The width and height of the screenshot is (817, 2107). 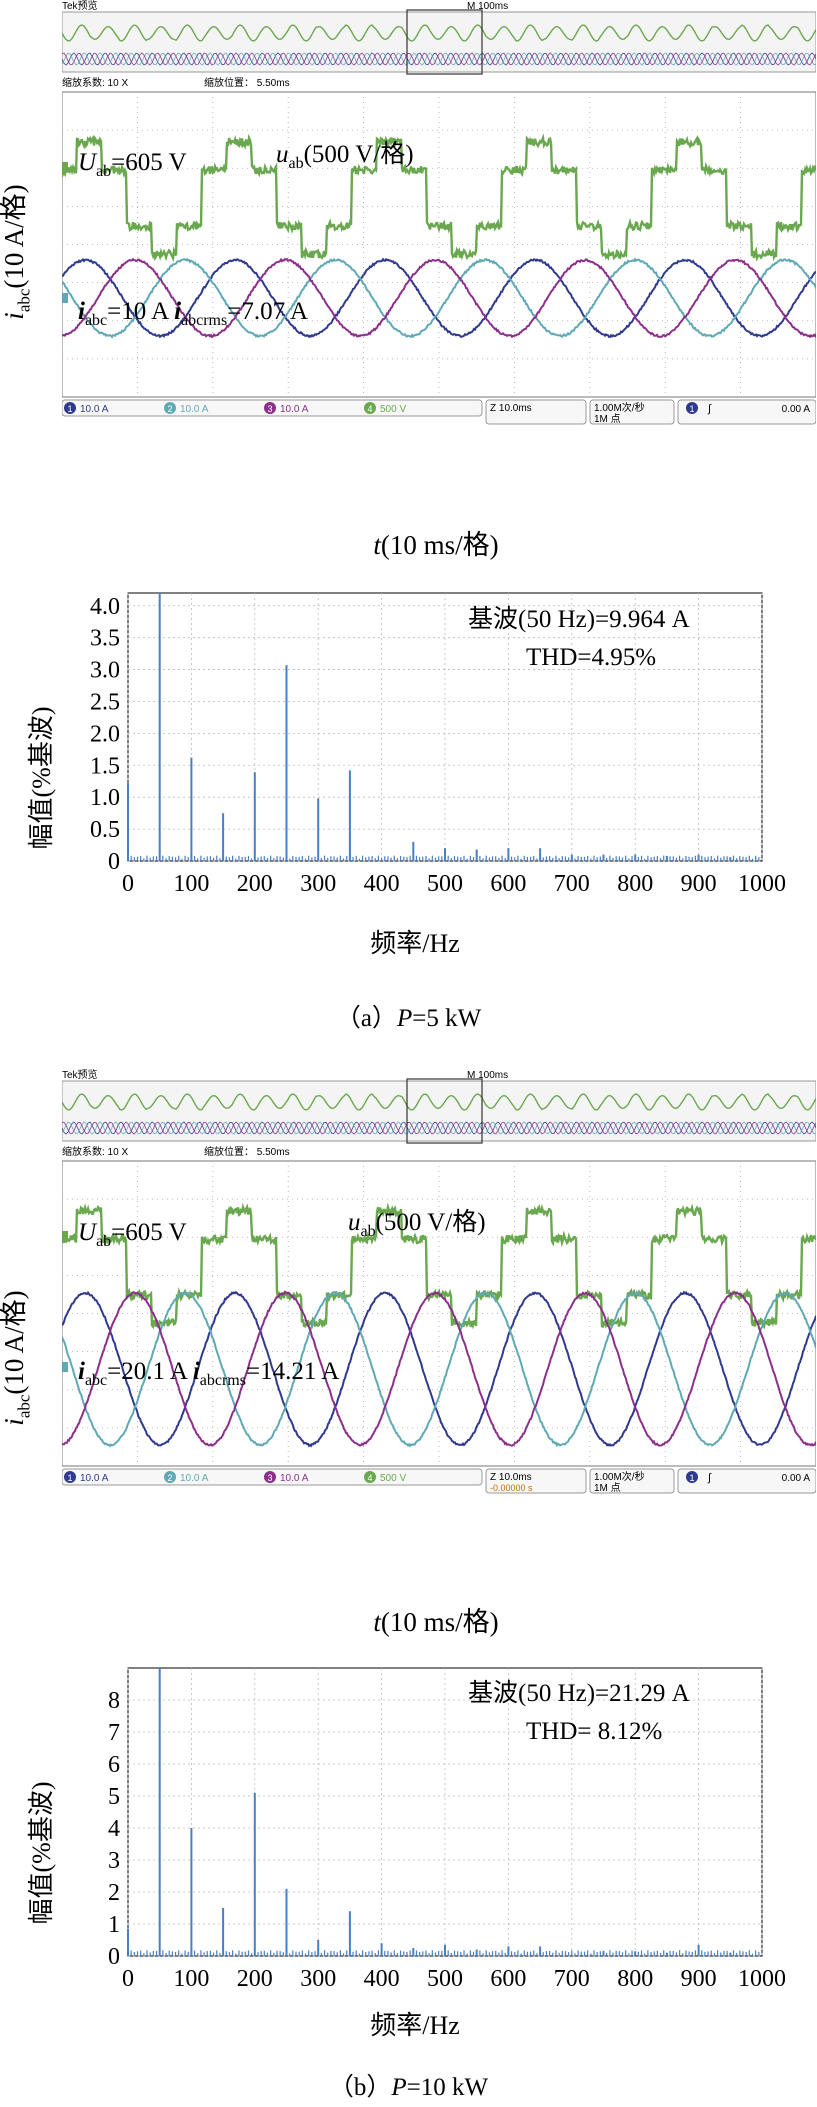 What do you see at coordinates (591, 658) in the screenshot?
I see `thd-label-a: THD=4.95%` at bounding box center [591, 658].